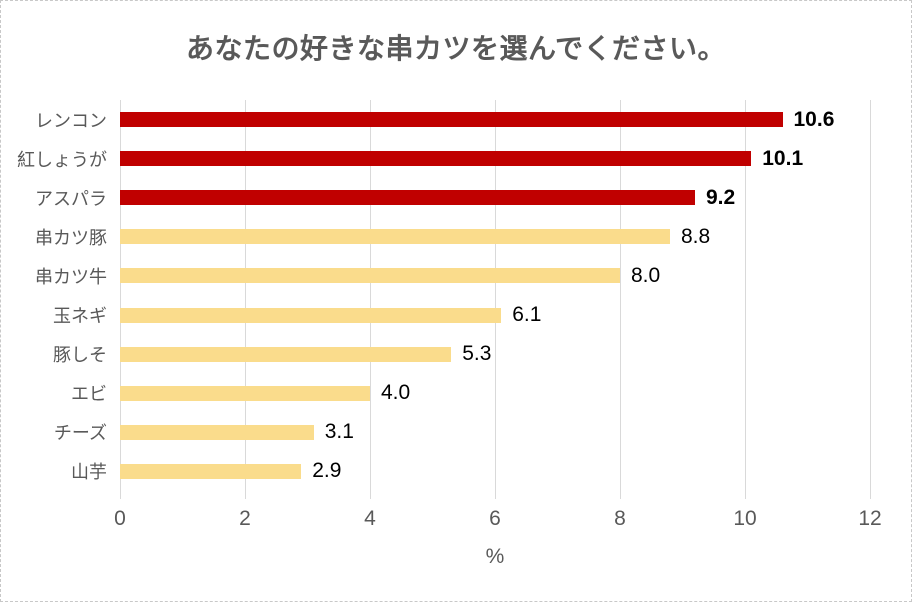 The height and width of the screenshot is (602, 912). What do you see at coordinates (327, 471) in the screenshot?
I see `bar-value-label: 2.9` at bounding box center [327, 471].